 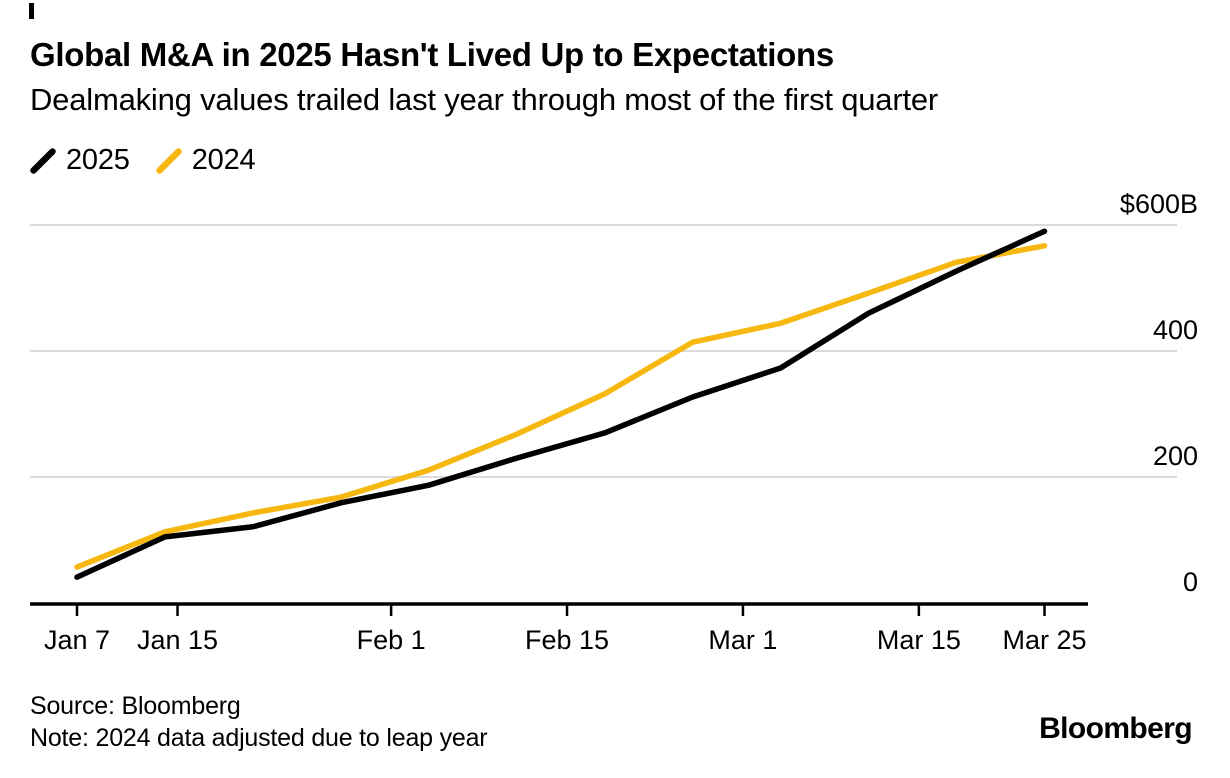 What do you see at coordinates (177, 640) in the screenshot?
I see `x-axis-label: Jan 15` at bounding box center [177, 640].